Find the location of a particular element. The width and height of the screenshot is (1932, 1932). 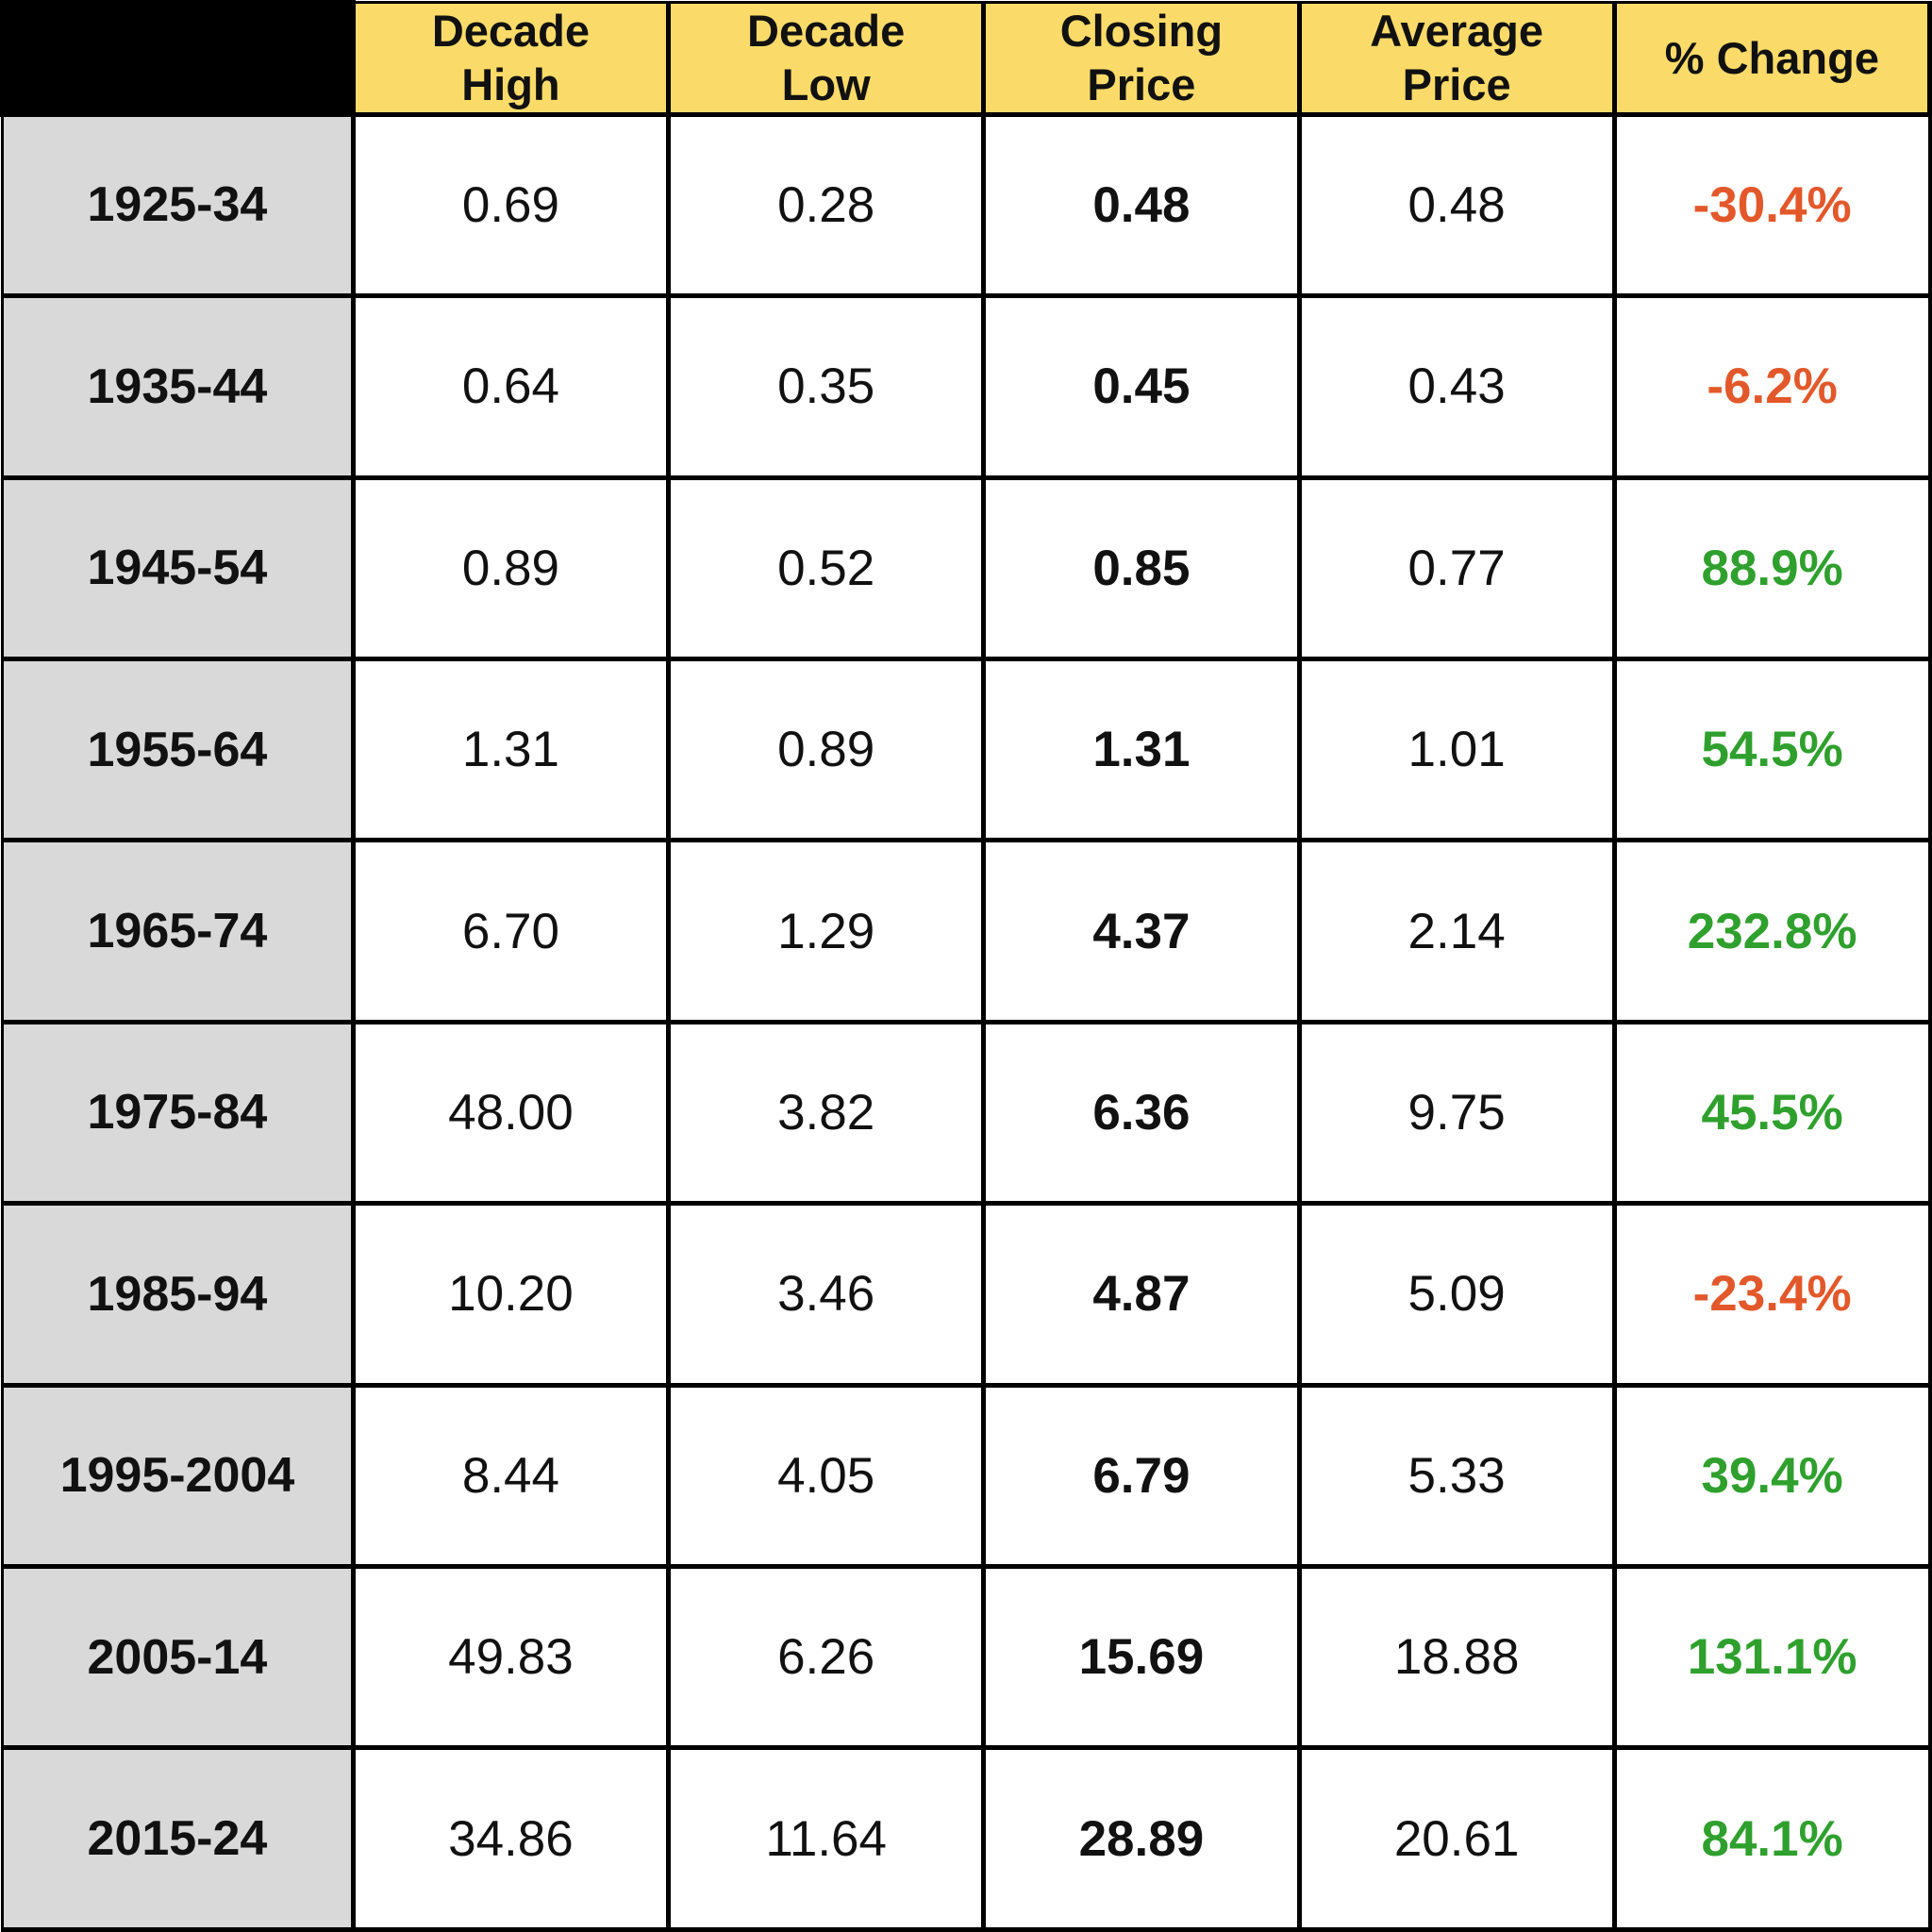

pct-change-cell: 84.1% is located at coordinates (1772, 1839).